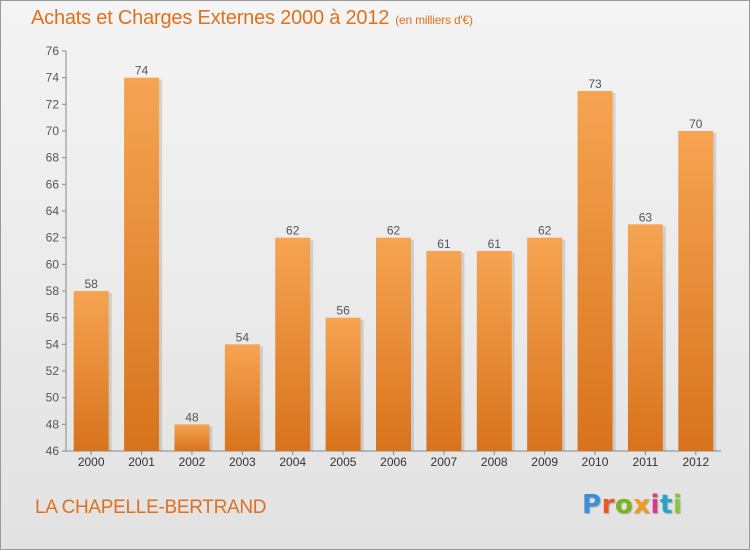 The image size is (750, 550). What do you see at coordinates (53, 131) in the screenshot?
I see `y-tick-label: 70` at bounding box center [53, 131].